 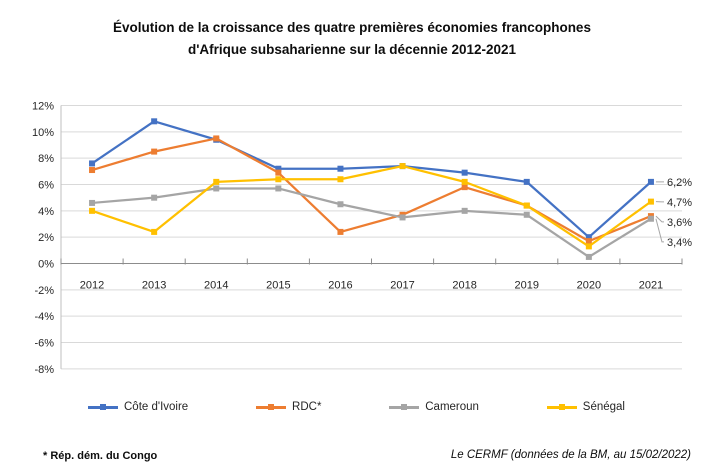 I want to click on x-axis-label: 2014, so click(x=216, y=286).